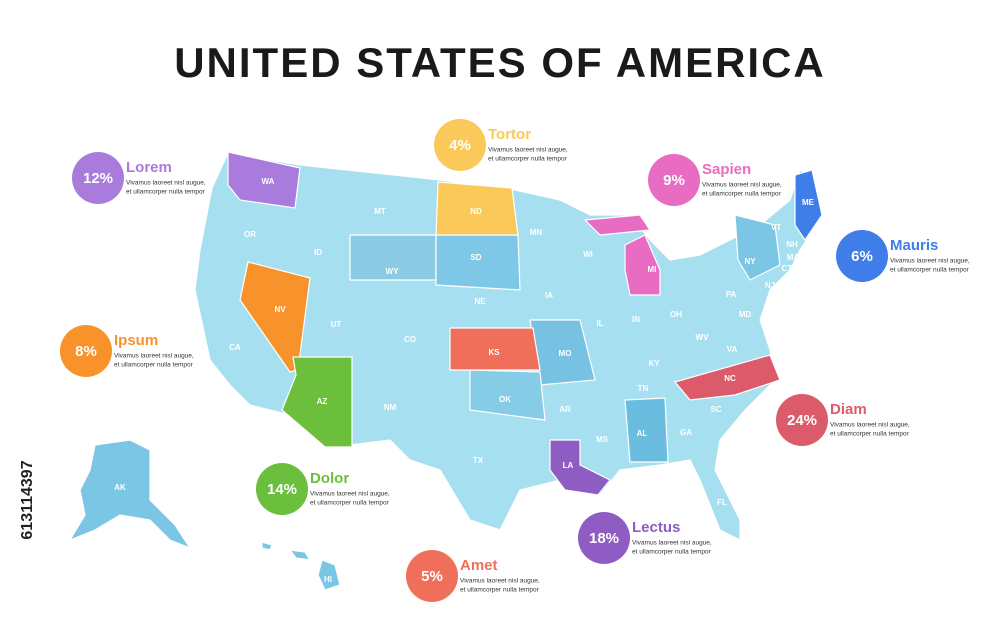 This screenshot has height=643, width=1000. Describe the element at coordinates (86, 351) in the screenshot. I see `callout-percent: 8%` at that location.